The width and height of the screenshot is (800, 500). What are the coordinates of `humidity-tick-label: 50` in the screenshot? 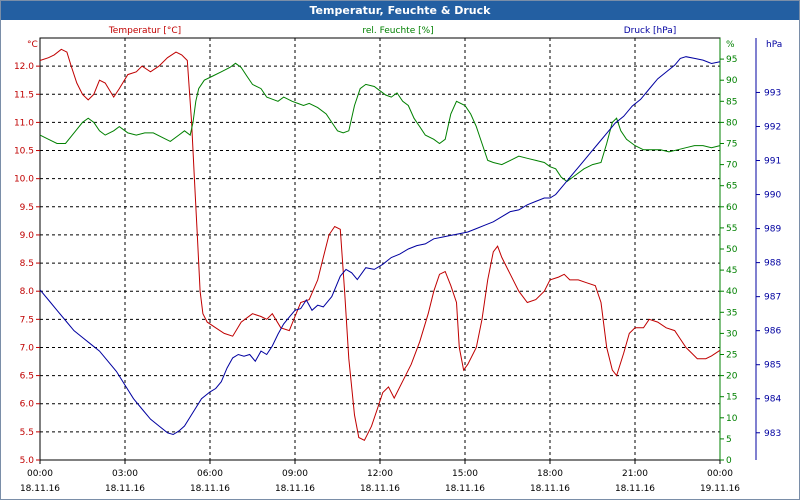 It's located at (732, 250).